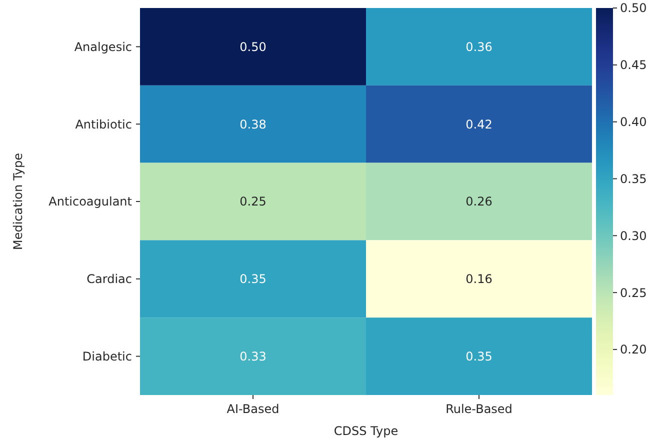 This screenshot has width=653, height=439. What do you see at coordinates (107, 357) in the screenshot?
I see `y-tick-label: Diabetic` at bounding box center [107, 357].